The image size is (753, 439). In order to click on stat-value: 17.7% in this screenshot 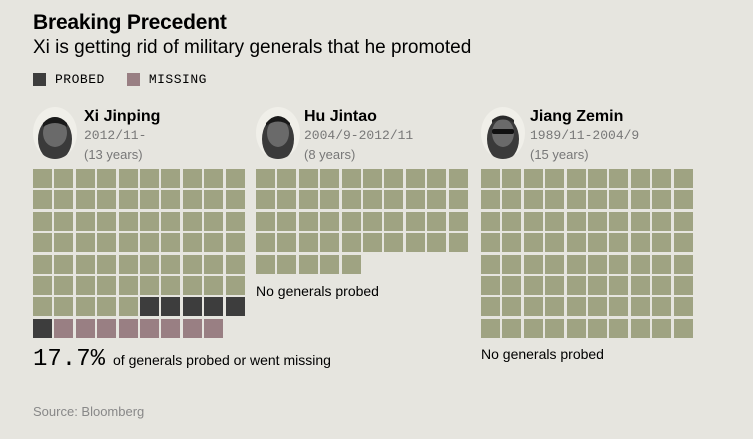, I will do `click(69, 359)`.